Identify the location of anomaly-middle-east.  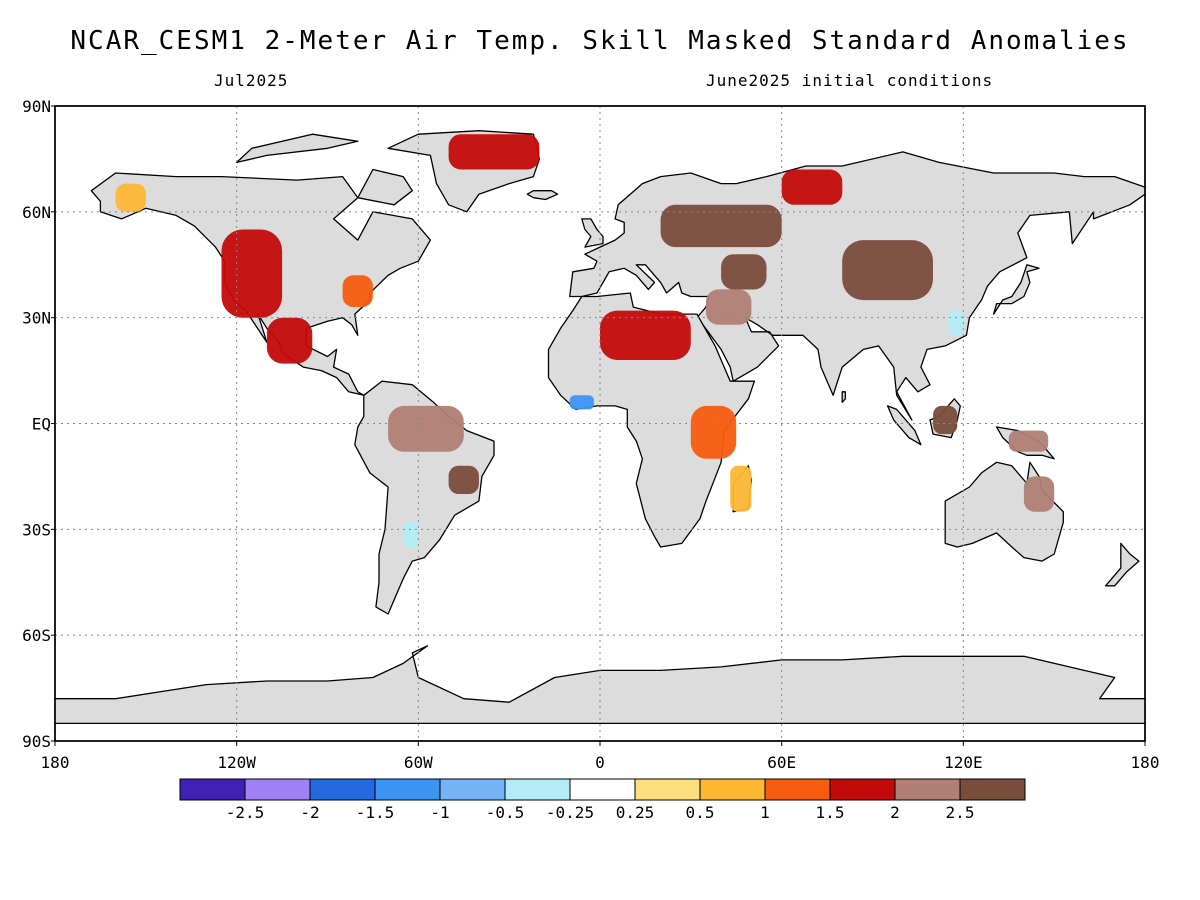
(729, 307).